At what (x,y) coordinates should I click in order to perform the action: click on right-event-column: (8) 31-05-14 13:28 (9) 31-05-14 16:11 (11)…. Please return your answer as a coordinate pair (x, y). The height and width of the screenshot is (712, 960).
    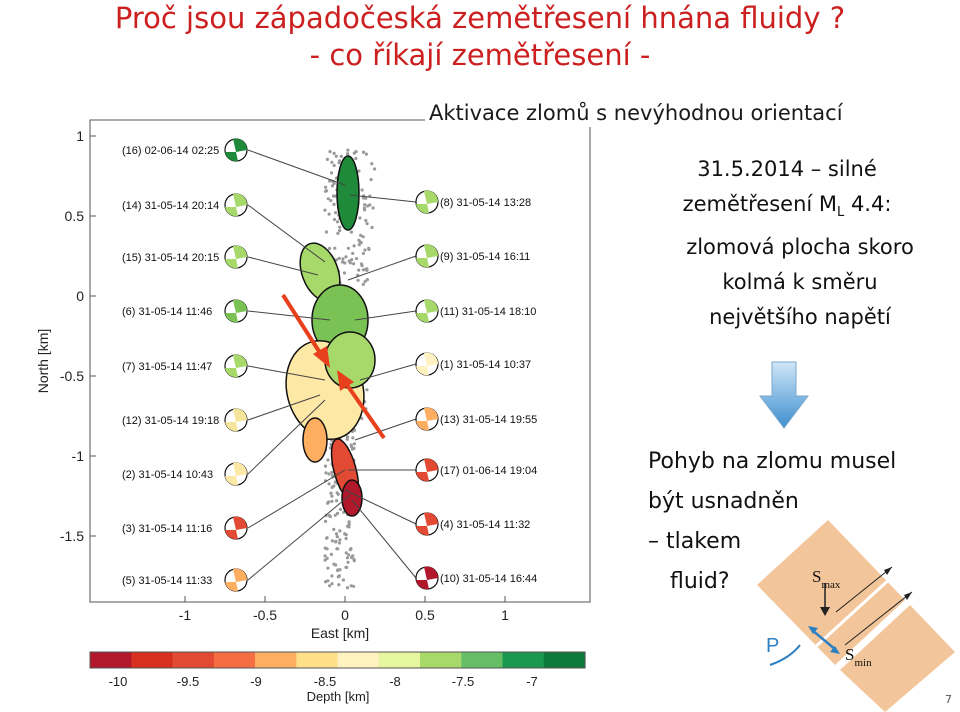
    Looking at the image, I should click on (440, 390).